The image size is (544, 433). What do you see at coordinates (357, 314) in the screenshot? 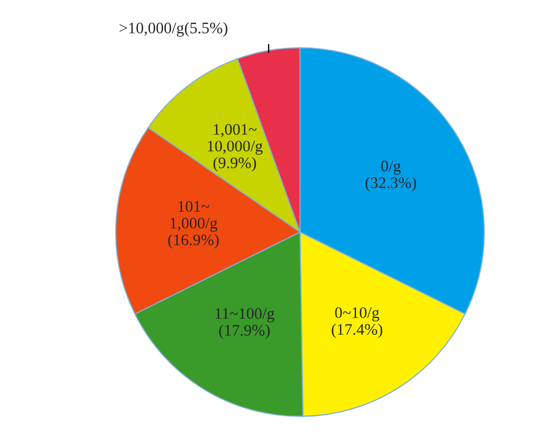
I see `slice-label: 0~10/g` at bounding box center [357, 314].